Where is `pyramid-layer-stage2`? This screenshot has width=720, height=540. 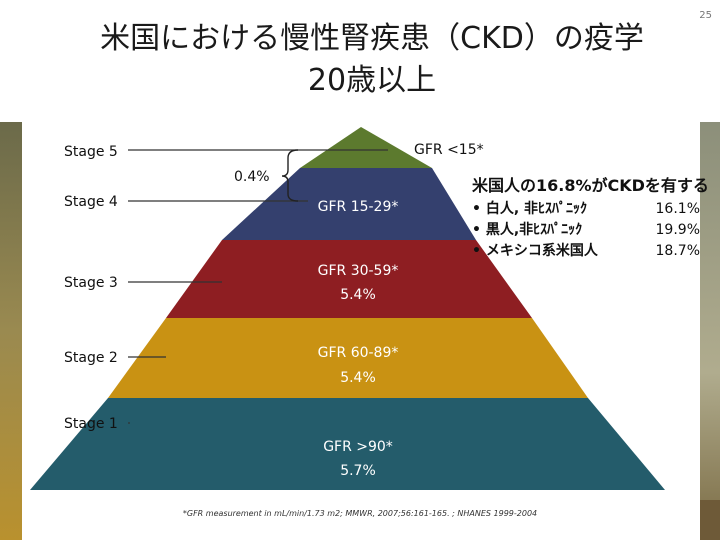 pyramid-layer-stage2 is located at coordinates (348, 358).